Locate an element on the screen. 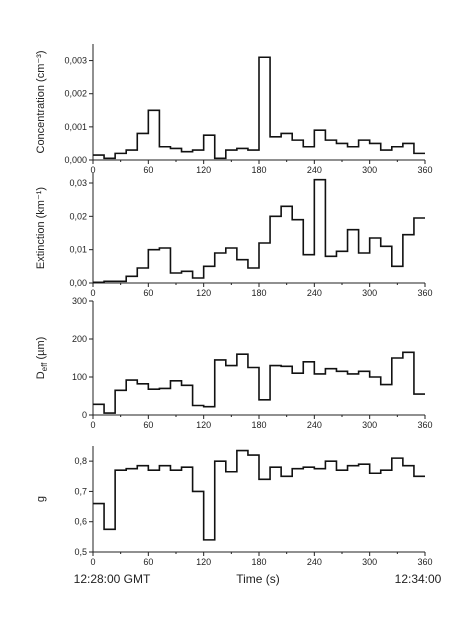 Image resolution: width=474 pixels, height=620 pixels. y-tick-label: 200 is located at coordinates (79, 339).